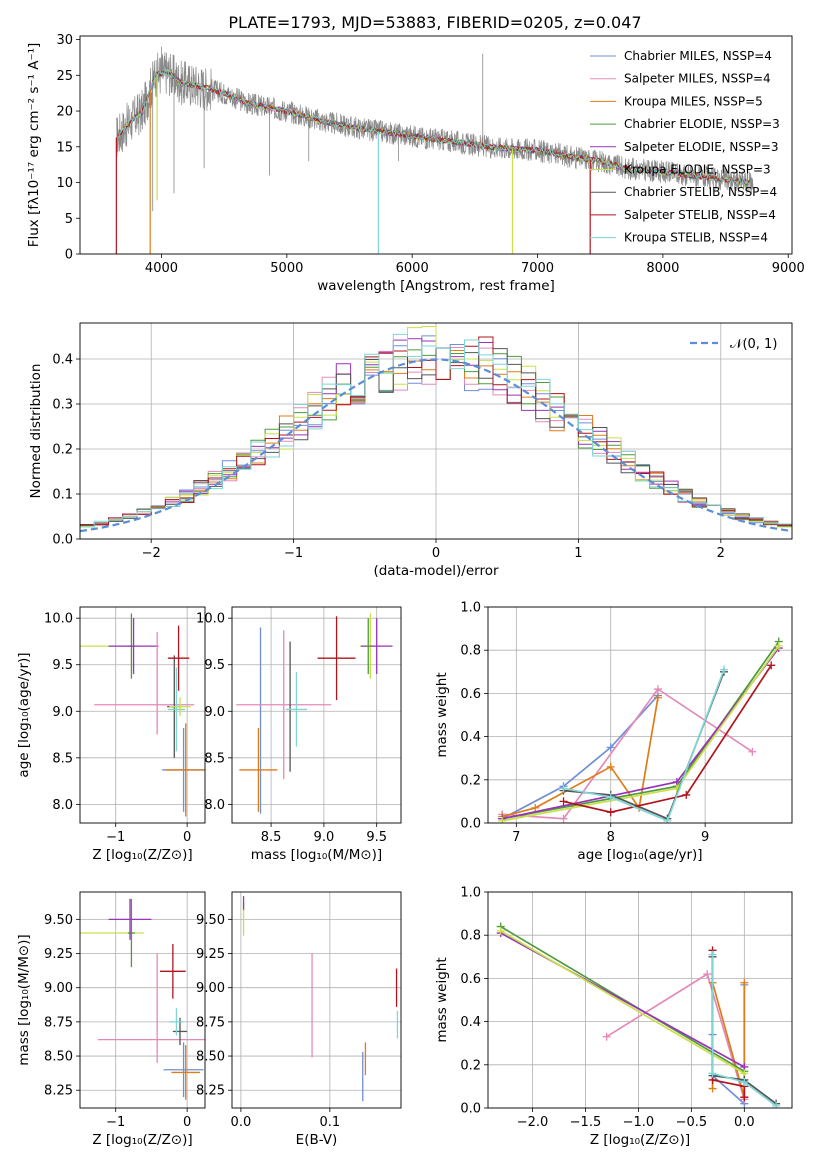 The height and width of the screenshot is (1174, 819). What do you see at coordinates (36, 431) in the screenshot?
I see `y-axis-label: Normed distribution` at bounding box center [36, 431].